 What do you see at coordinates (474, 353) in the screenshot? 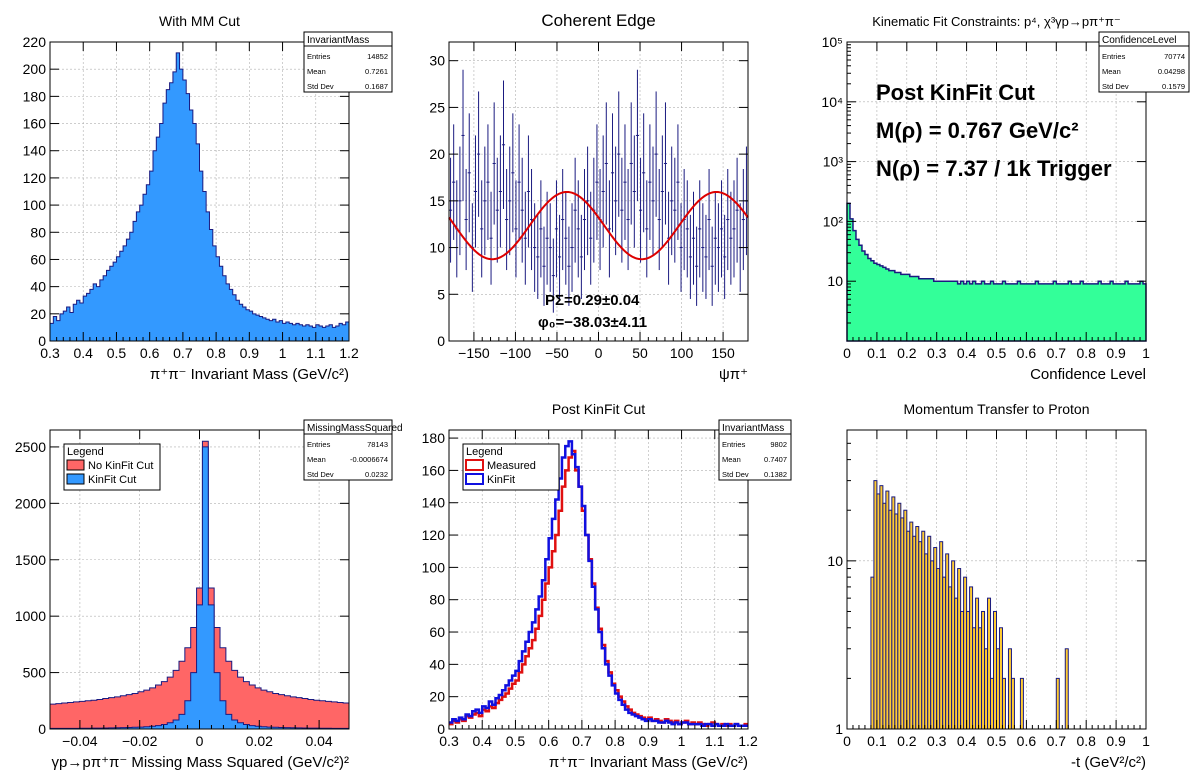
I see `x-tick-label: −150` at bounding box center [474, 353].